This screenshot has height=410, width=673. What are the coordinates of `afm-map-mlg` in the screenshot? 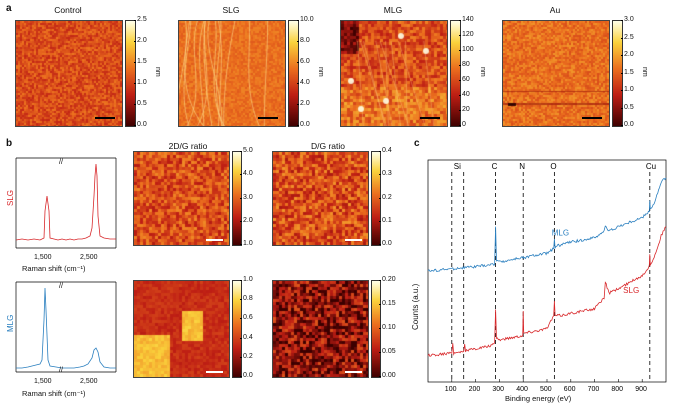 It's located at (394, 73).